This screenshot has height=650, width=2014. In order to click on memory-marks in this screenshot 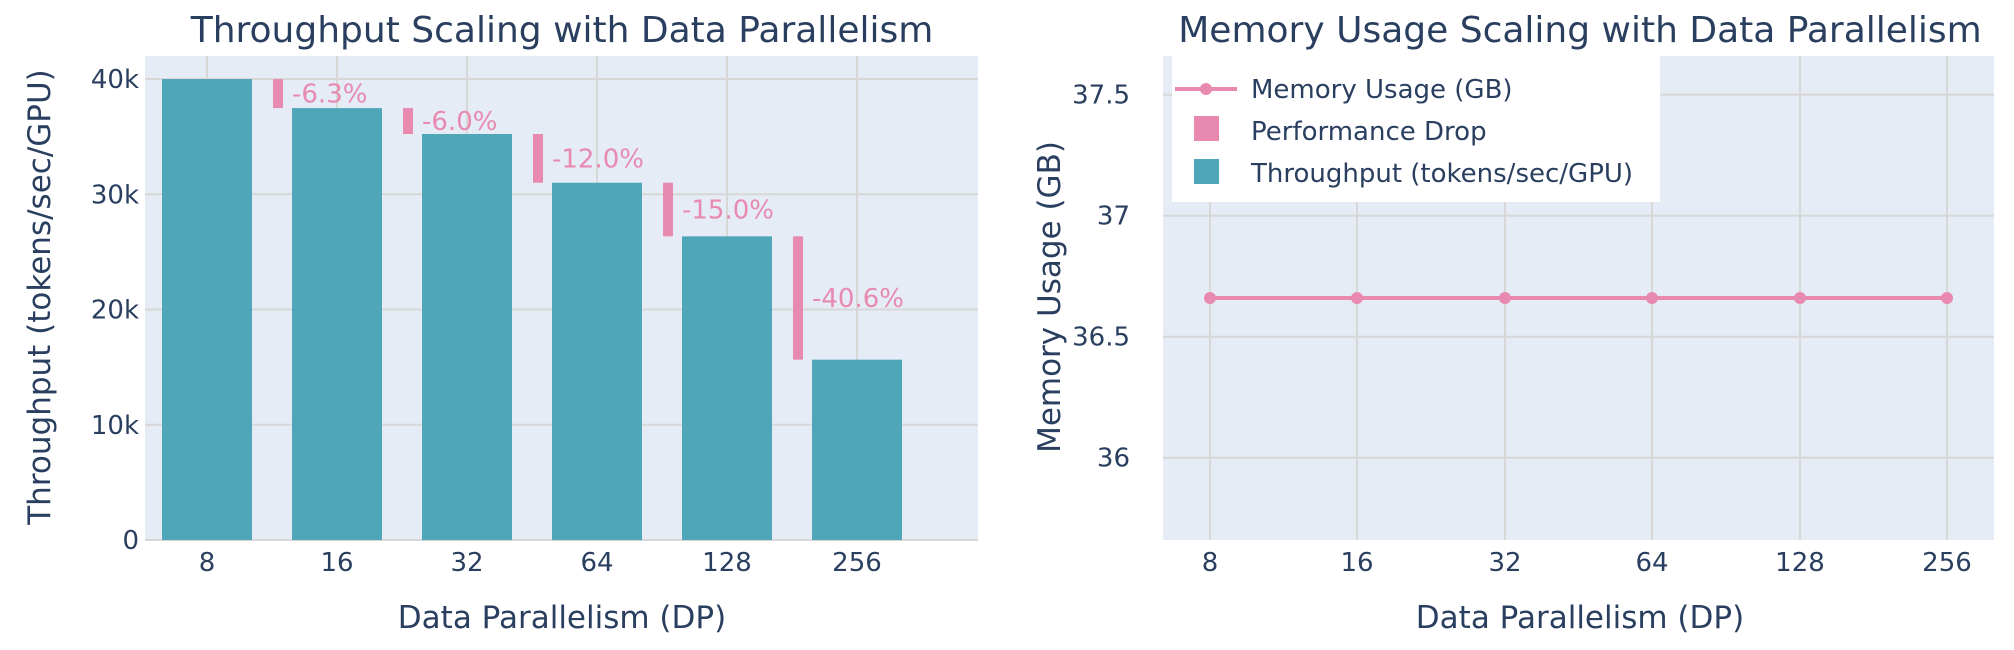, I will do `click(1578, 298)`.